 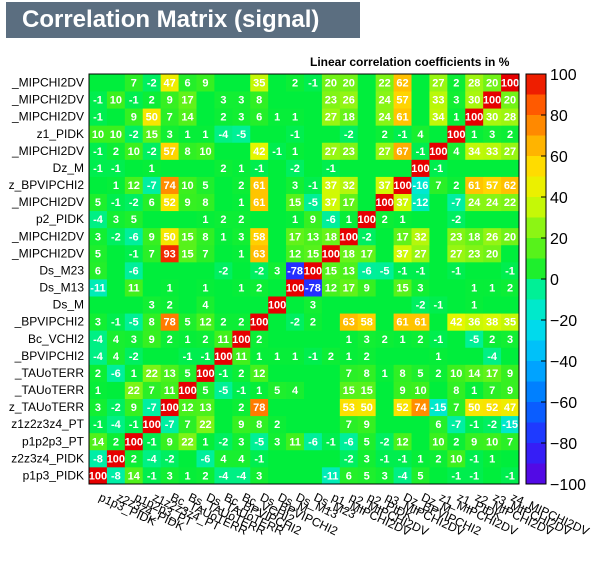 I want to click on cell-value-label: 6, so click(x=98, y=271).